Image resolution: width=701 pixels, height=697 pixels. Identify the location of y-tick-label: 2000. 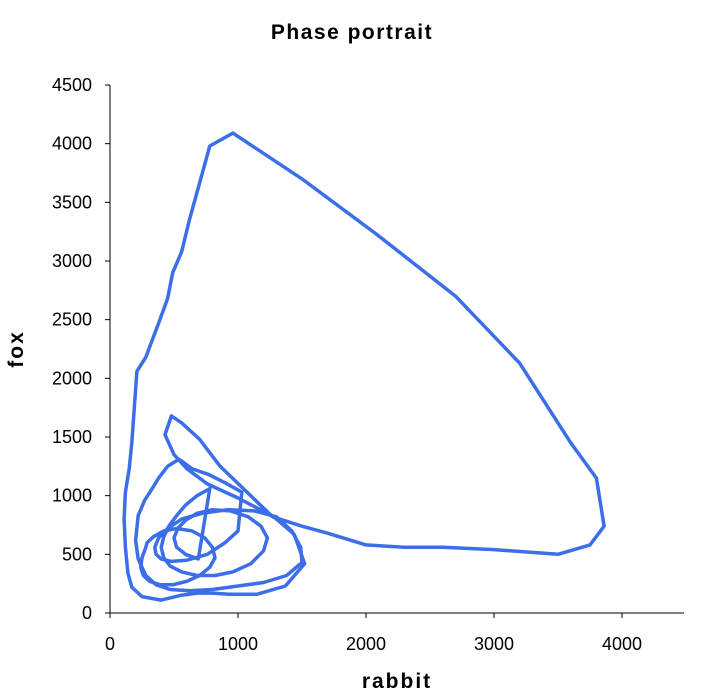
(72, 378).